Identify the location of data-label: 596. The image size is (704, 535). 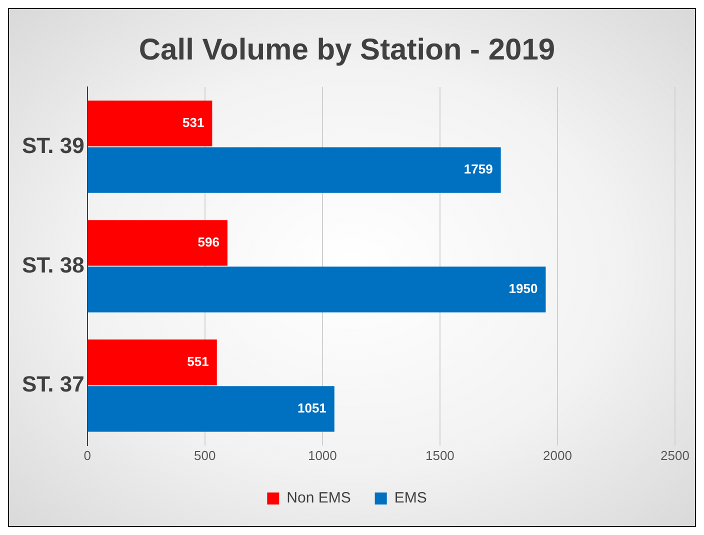
(209, 242).